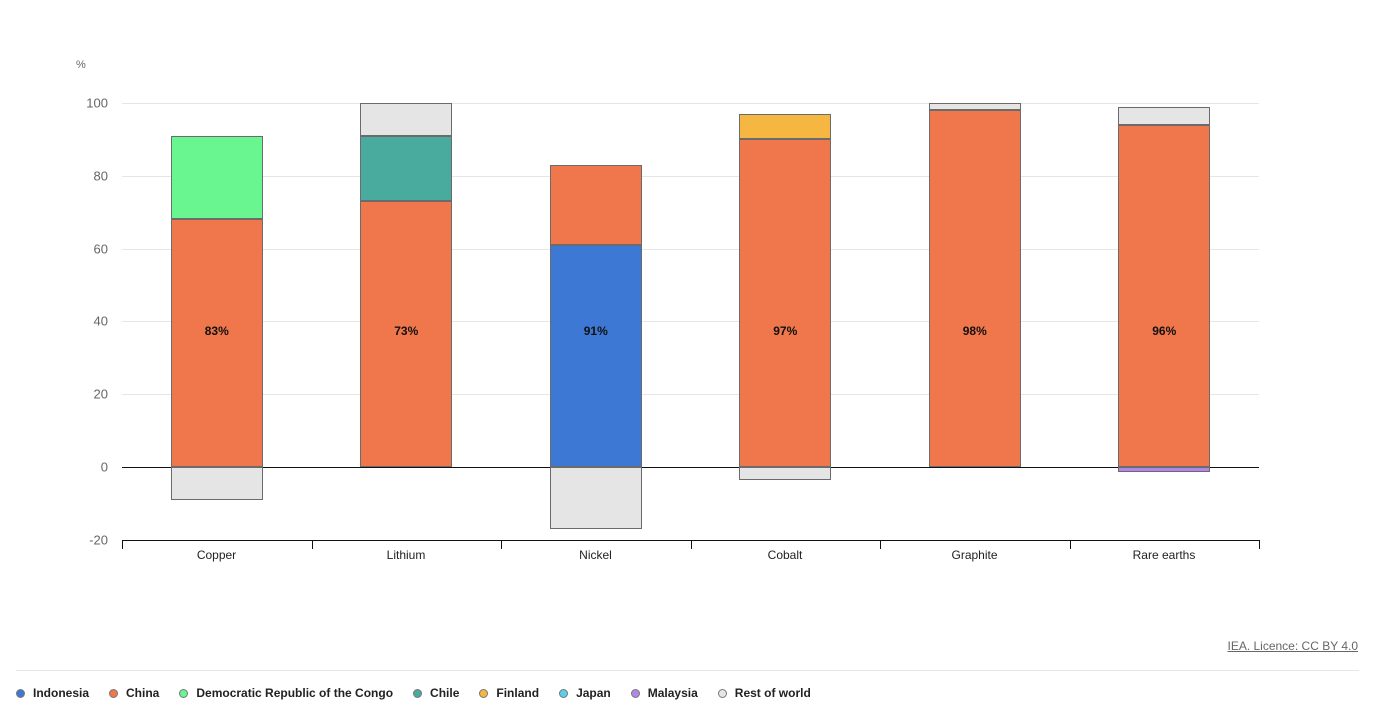  What do you see at coordinates (143, 693) in the screenshot?
I see `legend-label: China` at bounding box center [143, 693].